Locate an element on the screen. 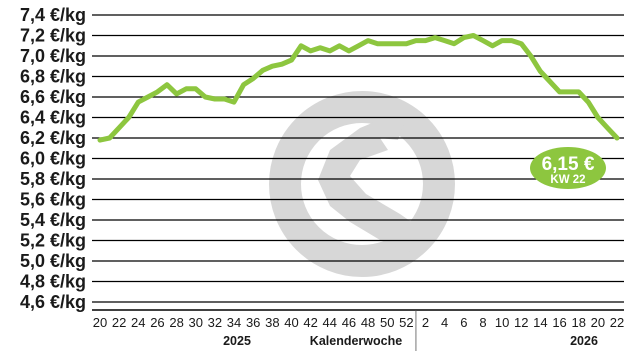 The width and height of the screenshot is (626, 351). y-tick-label: 7,0 €/kg is located at coordinates (53, 56).